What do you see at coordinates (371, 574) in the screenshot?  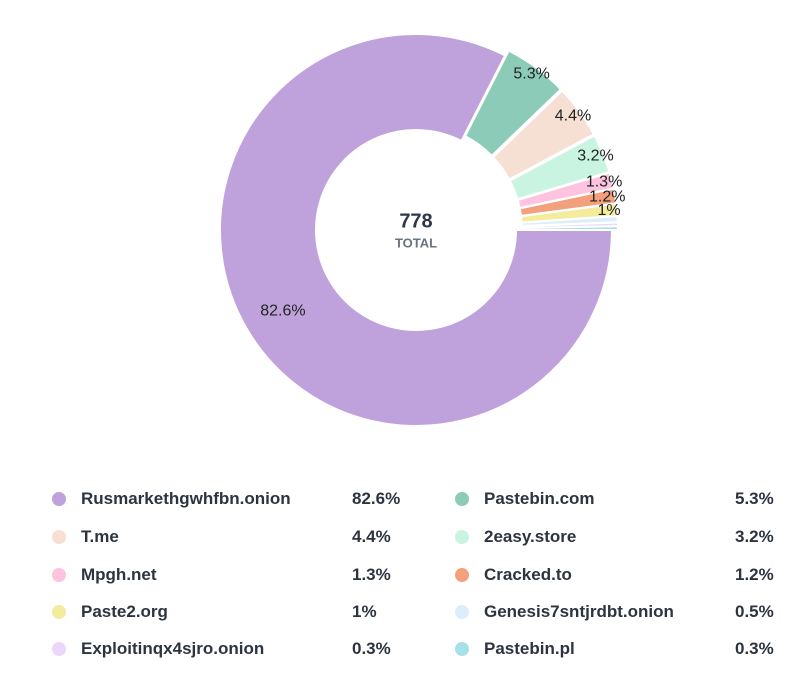 I see `legend-value: 1.3%` at bounding box center [371, 574].